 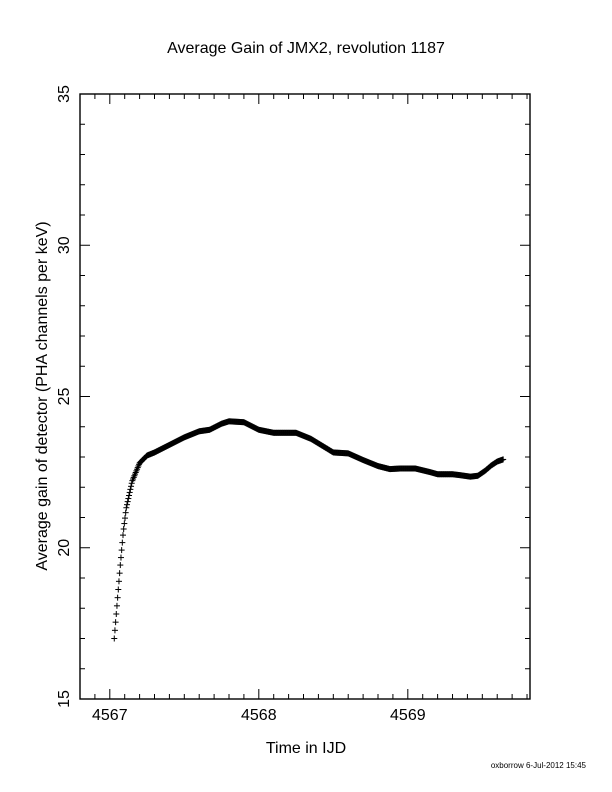 What do you see at coordinates (64, 699) in the screenshot?
I see `y-tick-label: 15` at bounding box center [64, 699].